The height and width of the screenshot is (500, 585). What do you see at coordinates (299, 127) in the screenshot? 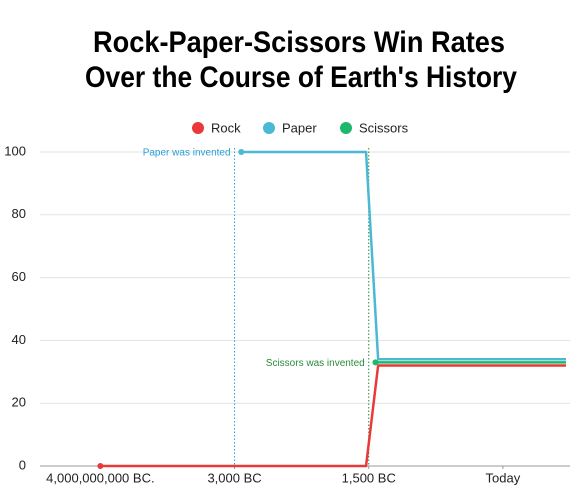
I see `legend-label: Paper` at bounding box center [299, 127].